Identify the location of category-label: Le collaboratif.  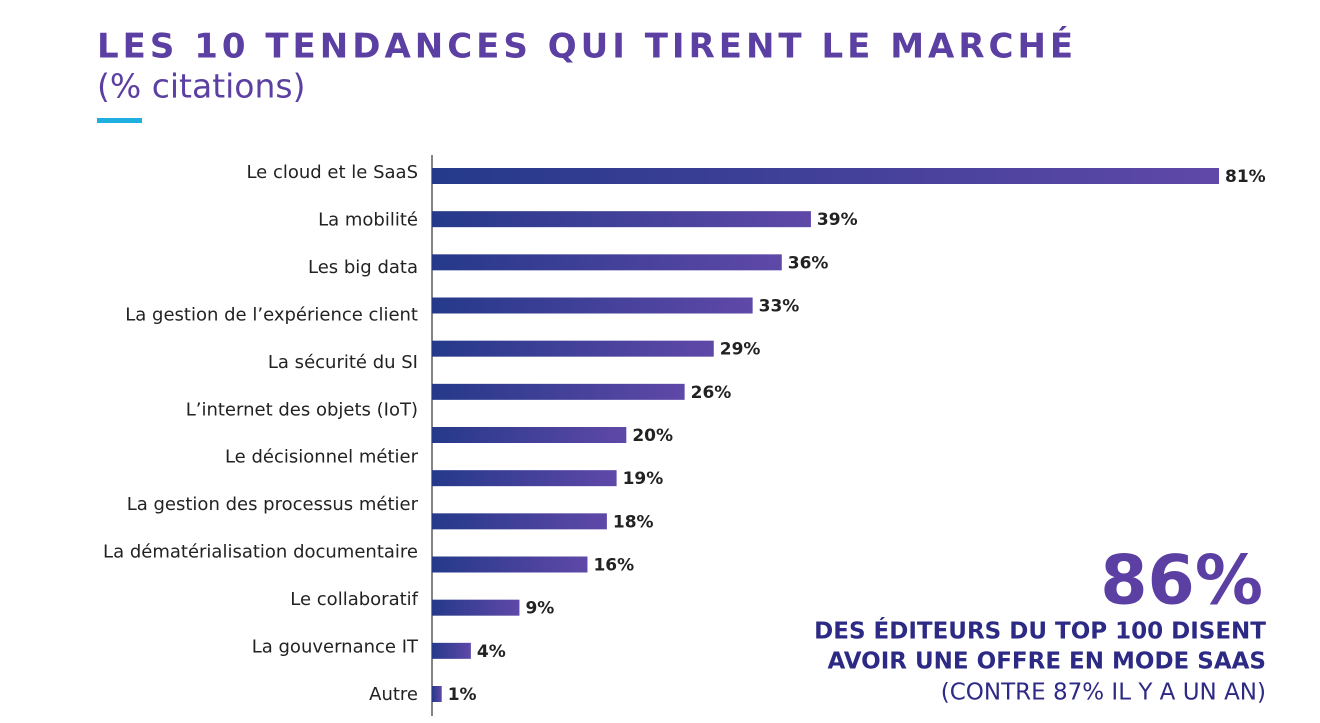
(354, 599).